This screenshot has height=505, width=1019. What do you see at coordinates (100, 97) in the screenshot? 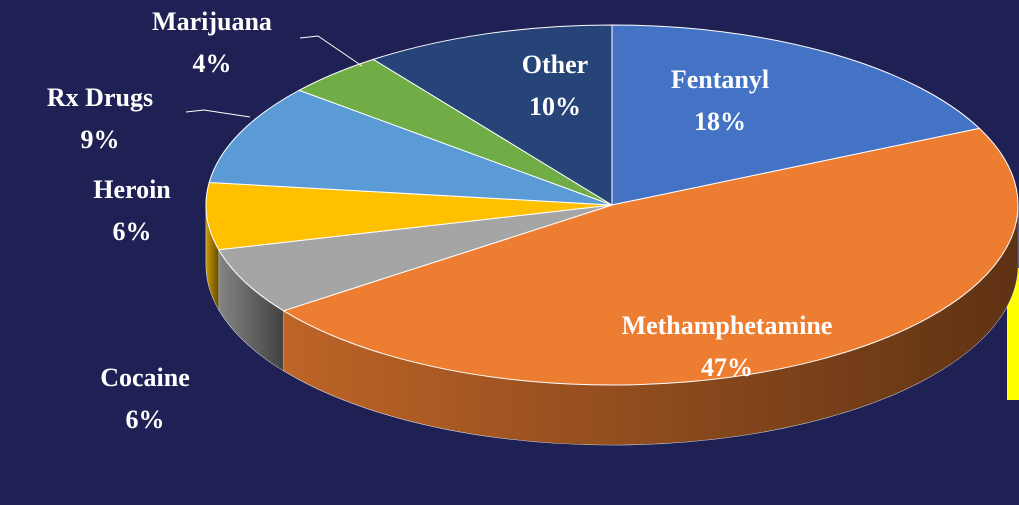
I see `slice-label: Rx Drugs` at bounding box center [100, 97].